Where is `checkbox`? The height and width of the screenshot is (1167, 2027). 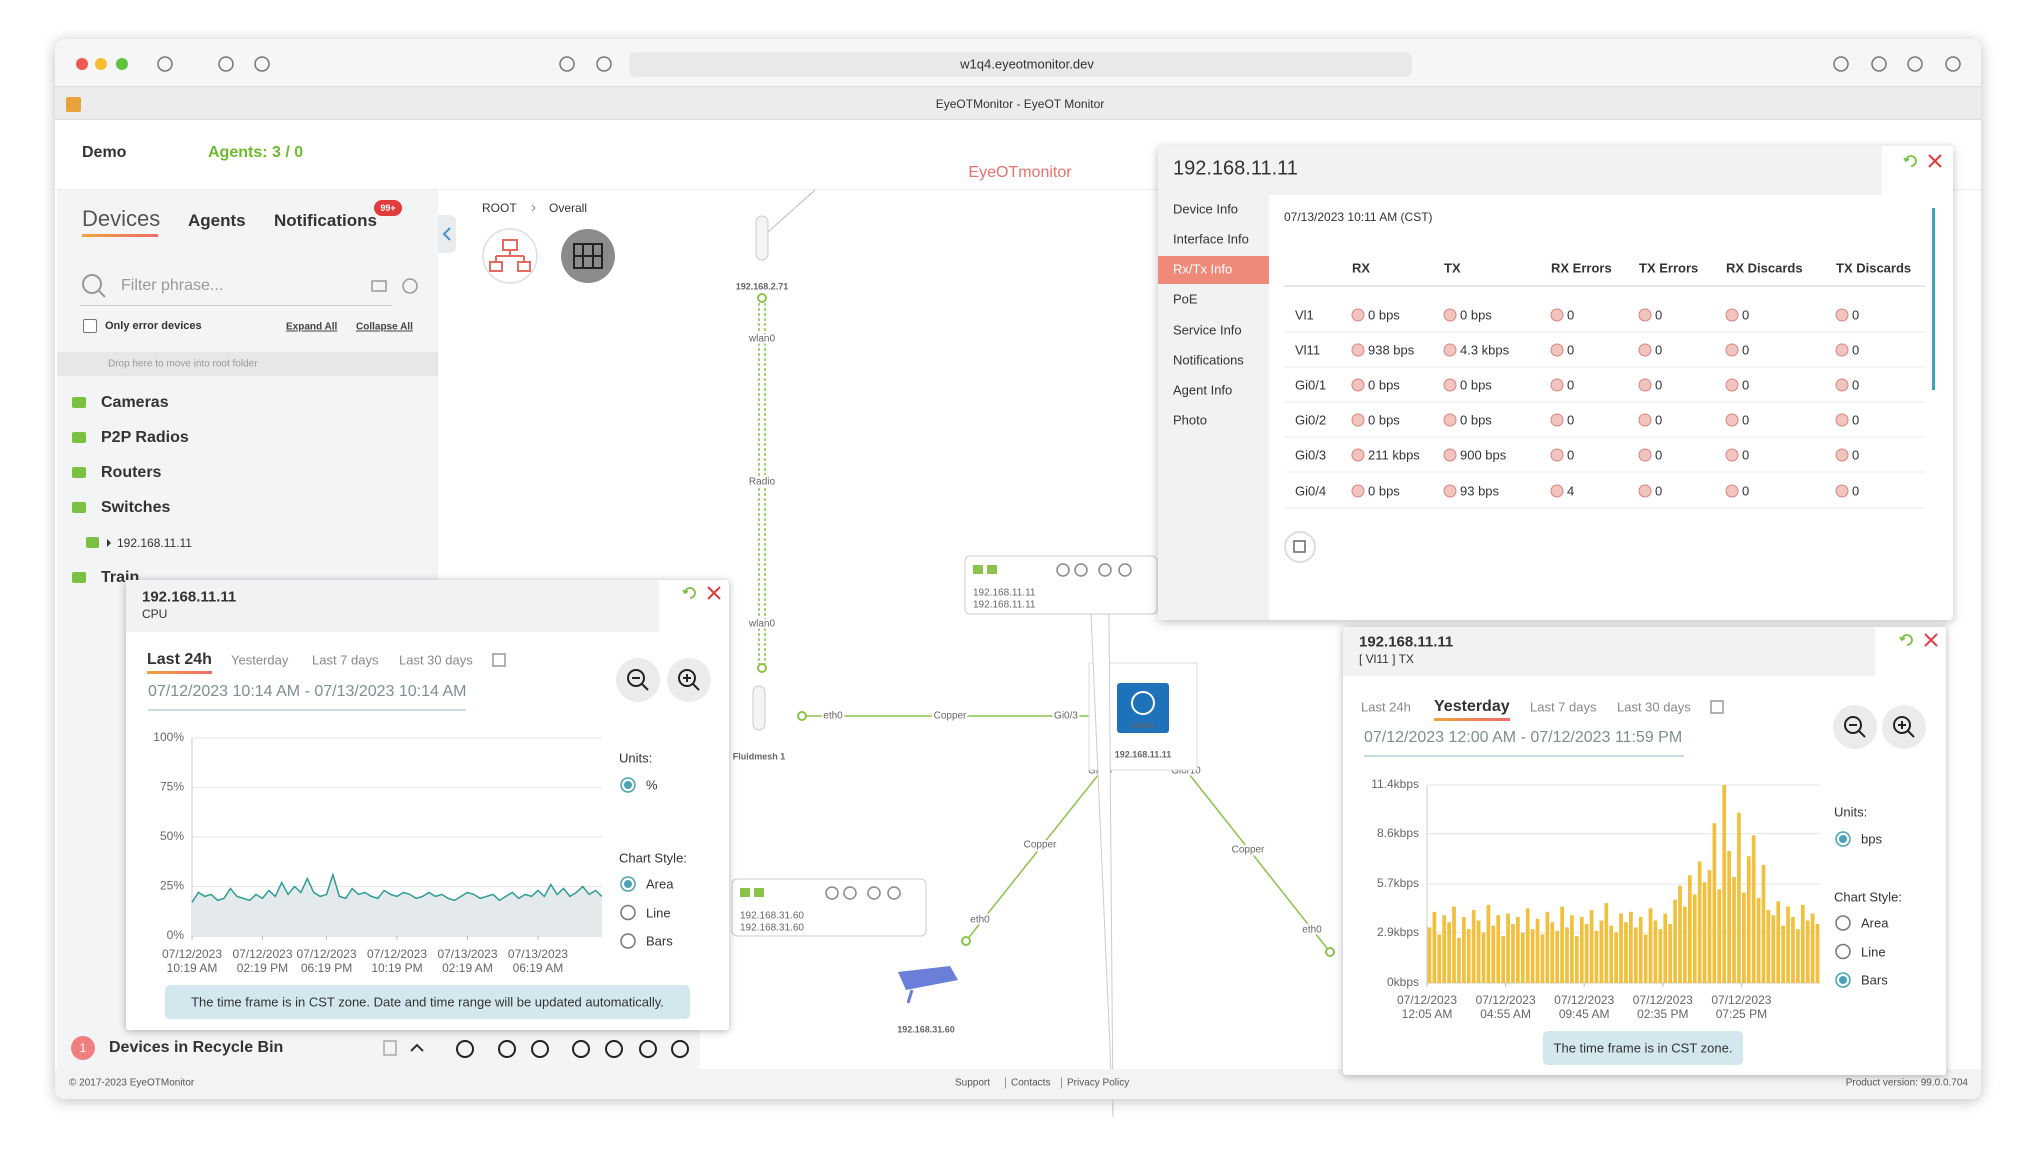 checkbox is located at coordinates (90, 326).